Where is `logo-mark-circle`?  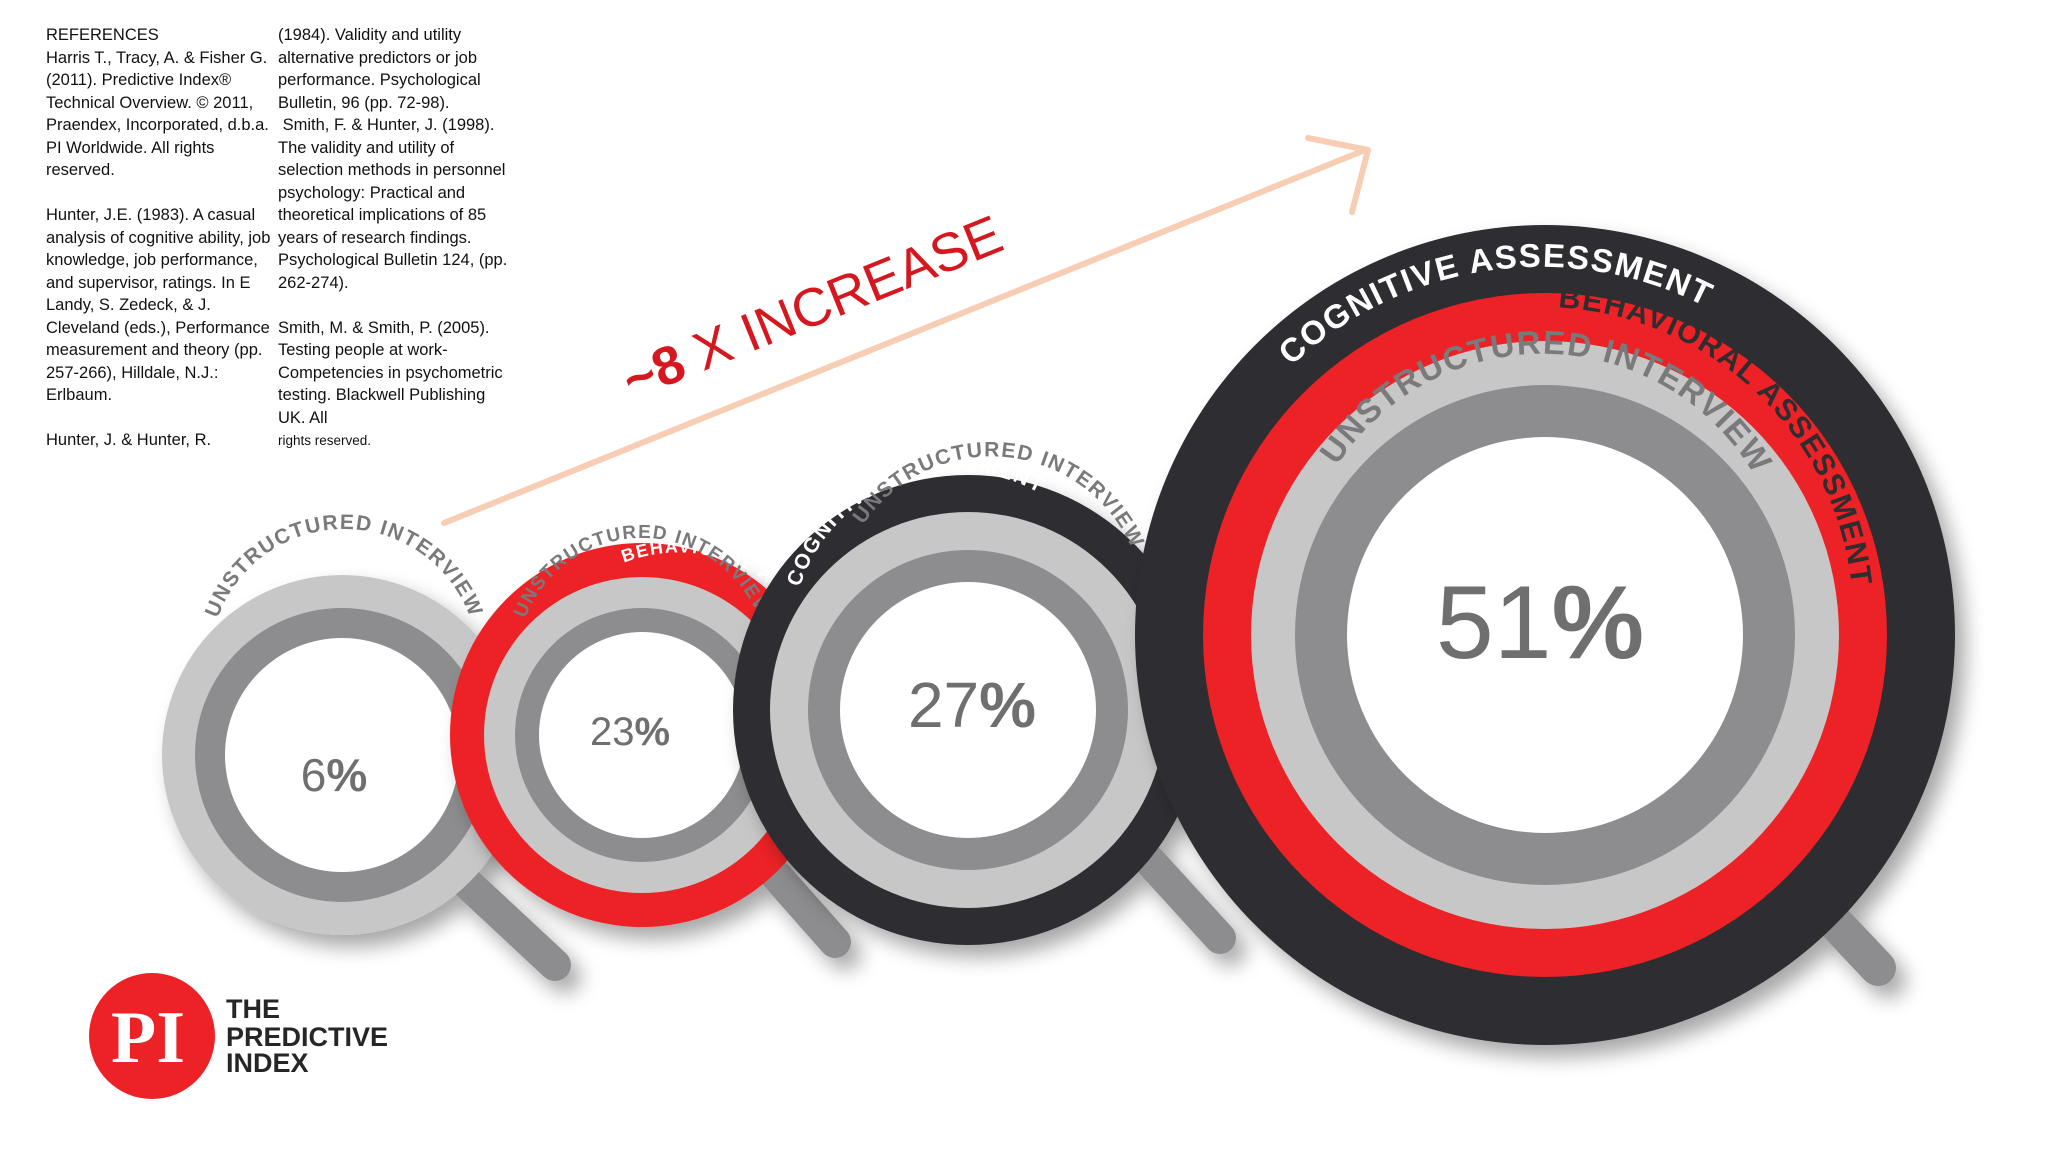
logo-mark-circle is located at coordinates (152, 1036).